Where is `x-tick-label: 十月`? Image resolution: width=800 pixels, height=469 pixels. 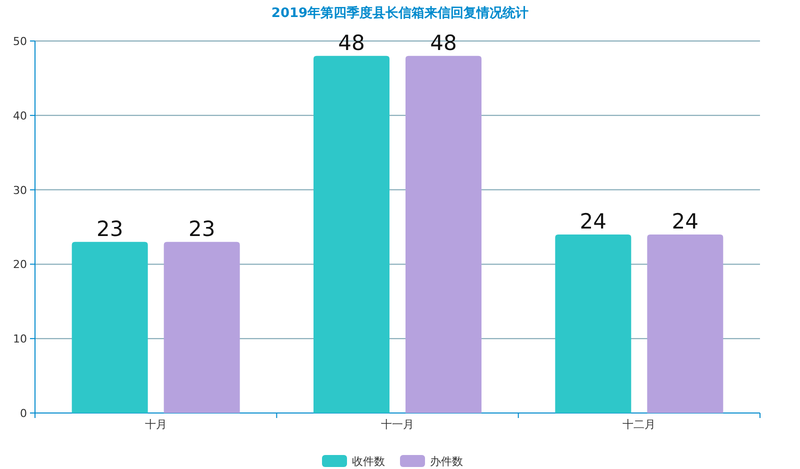 x-tick-label: 十月 is located at coordinates (155, 424).